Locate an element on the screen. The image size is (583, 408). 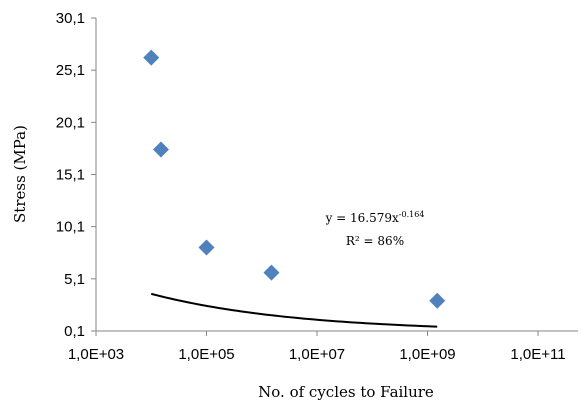
x-tick-label: 1,0E+11 is located at coordinates (537, 354).